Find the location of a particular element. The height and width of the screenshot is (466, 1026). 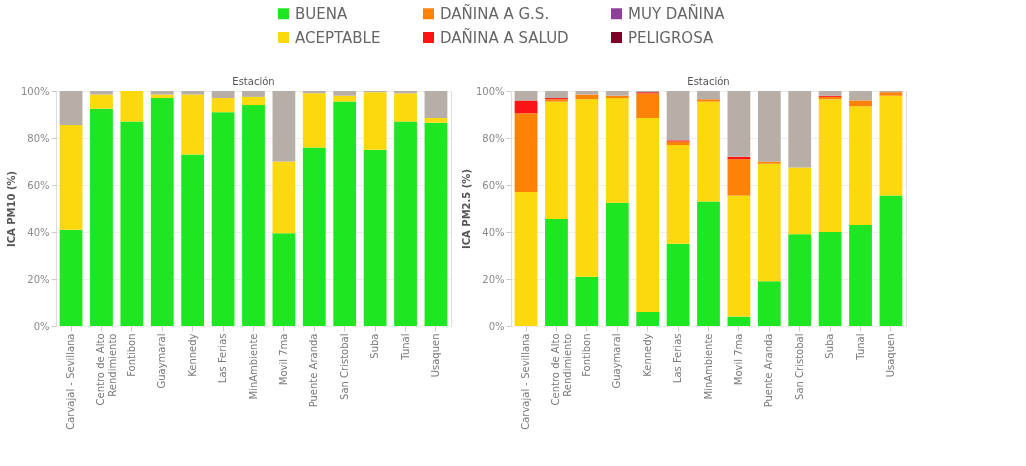

legend-label: ACEPTABLE is located at coordinates (338, 37).